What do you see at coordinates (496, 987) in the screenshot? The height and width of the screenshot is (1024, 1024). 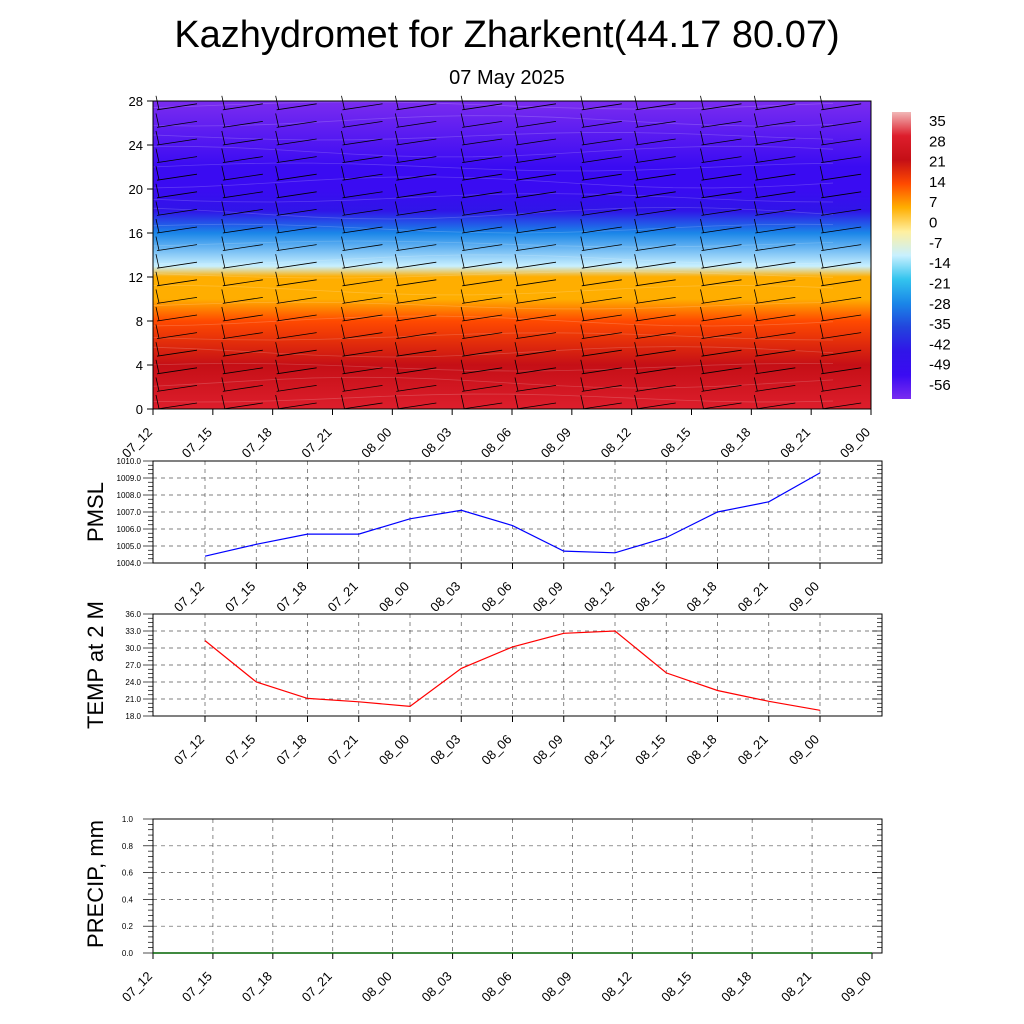 I see `x-tick-label: 08_06` at bounding box center [496, 987].